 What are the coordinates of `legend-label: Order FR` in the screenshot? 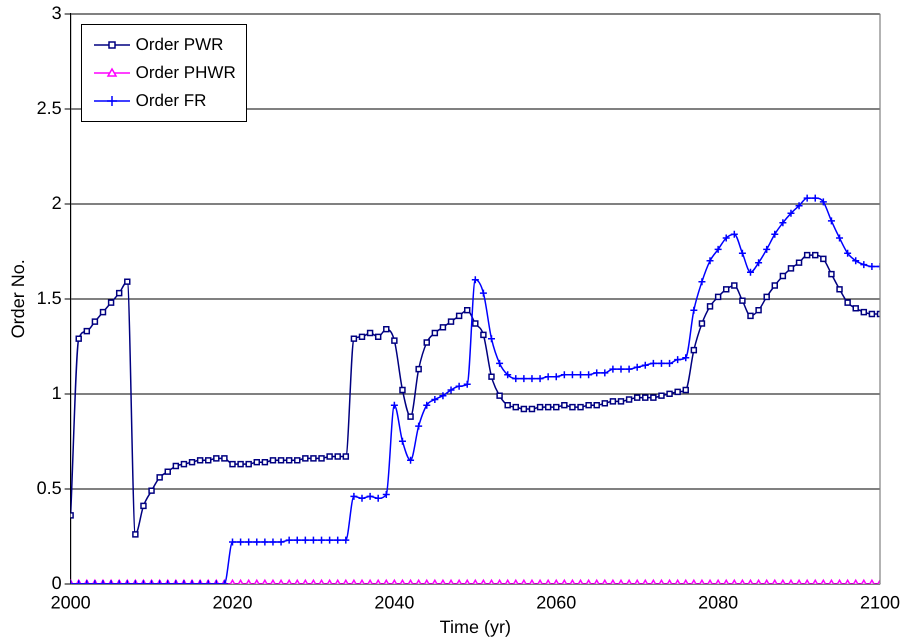 It's located at (171, 100).